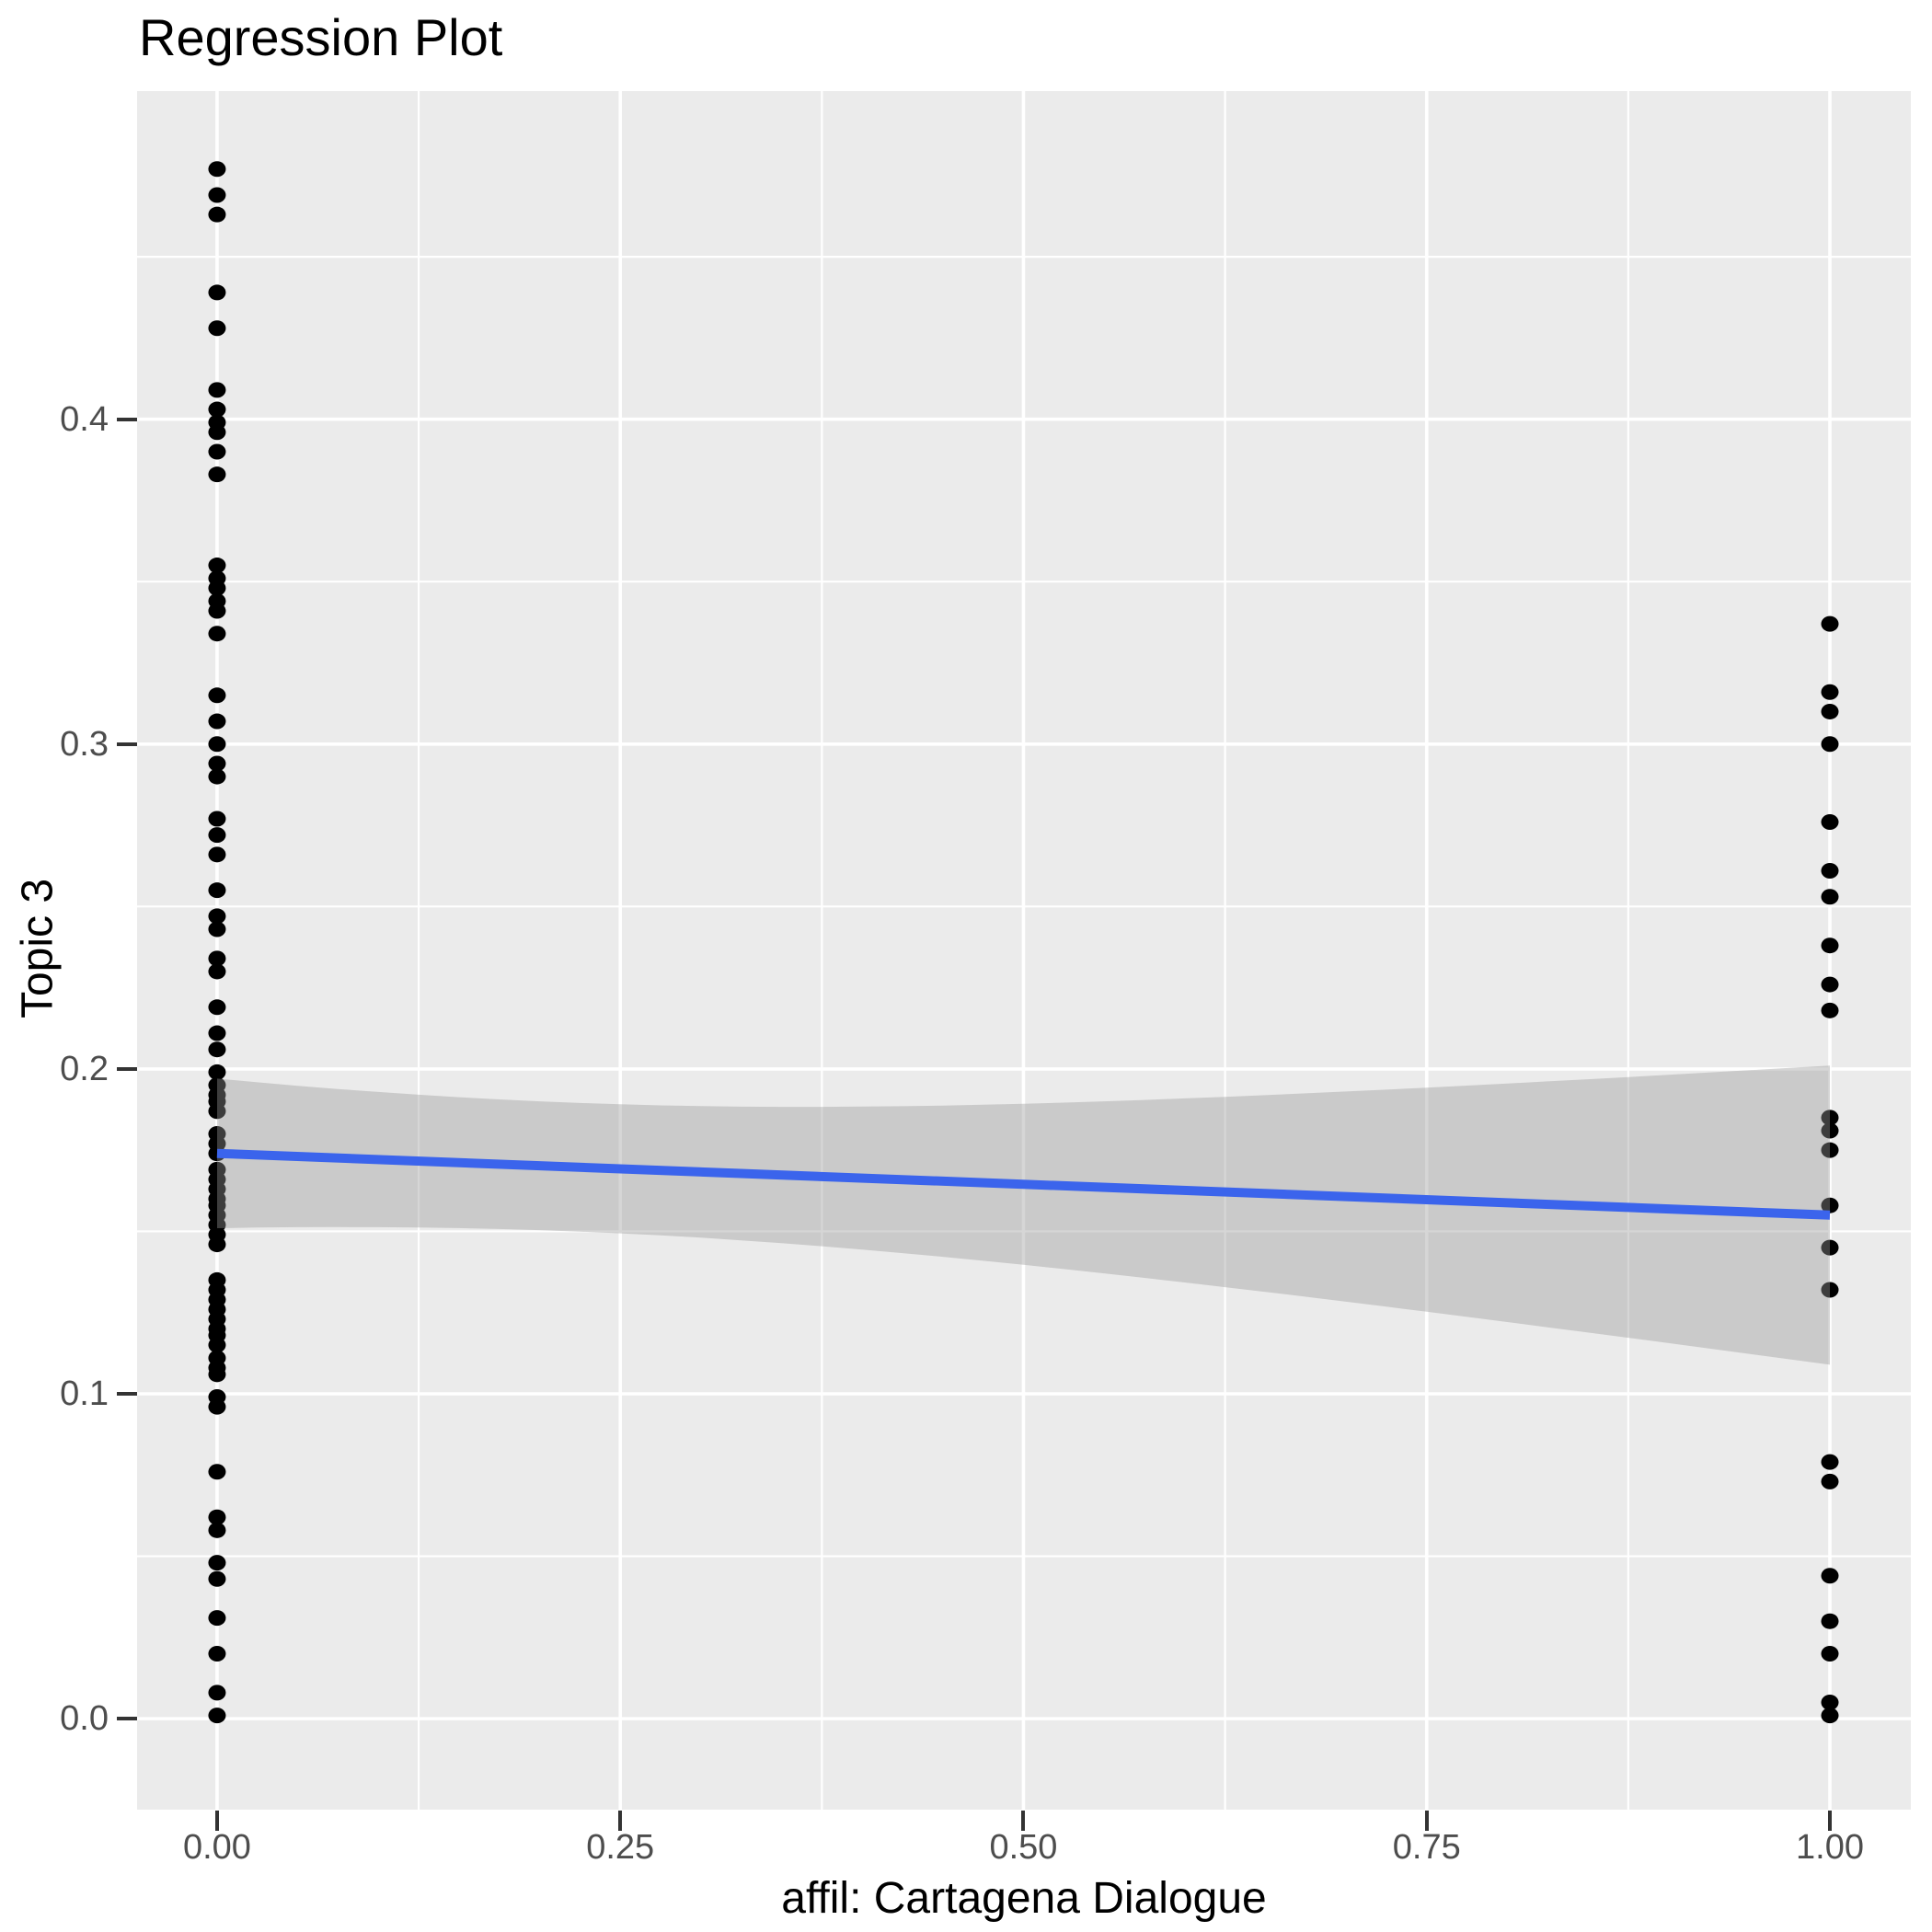 The image size is (1932, 1932). Describe the element at coordinates (84, 419) in the screenshot. I see `y-tick-label: 0.4` at that location.